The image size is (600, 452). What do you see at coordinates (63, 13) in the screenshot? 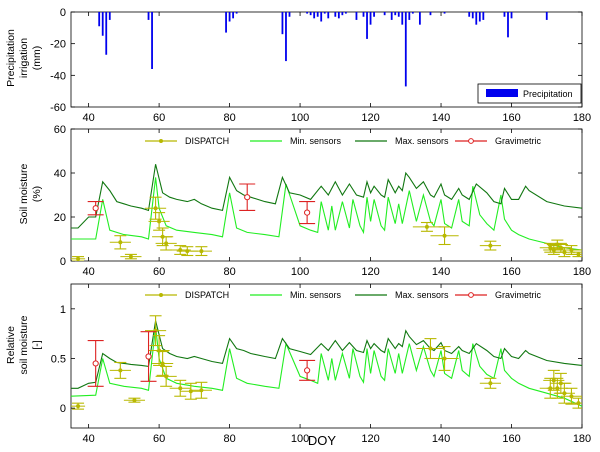
I see `precip-y-tick-label: 0` at bounding box center [63, 13].